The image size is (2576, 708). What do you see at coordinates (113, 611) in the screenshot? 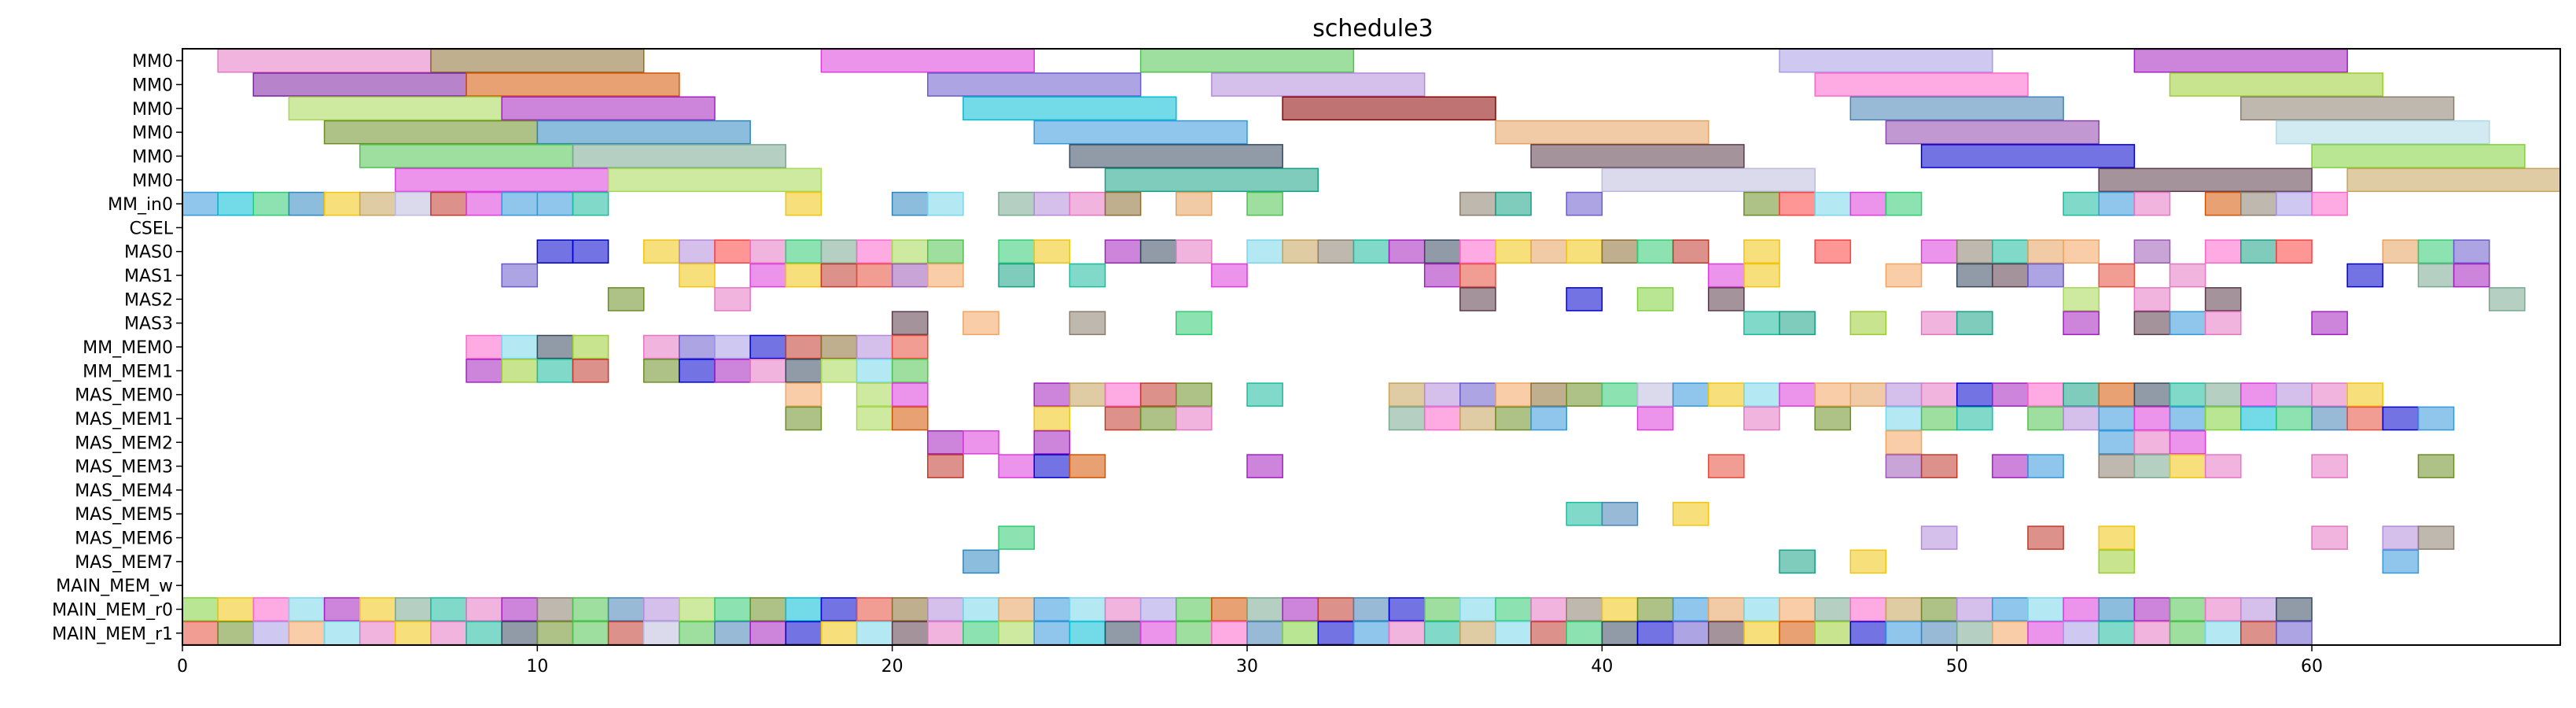
I see `y-tick-label: MAIN_MEM_r0` at bounding box center [113, 611].